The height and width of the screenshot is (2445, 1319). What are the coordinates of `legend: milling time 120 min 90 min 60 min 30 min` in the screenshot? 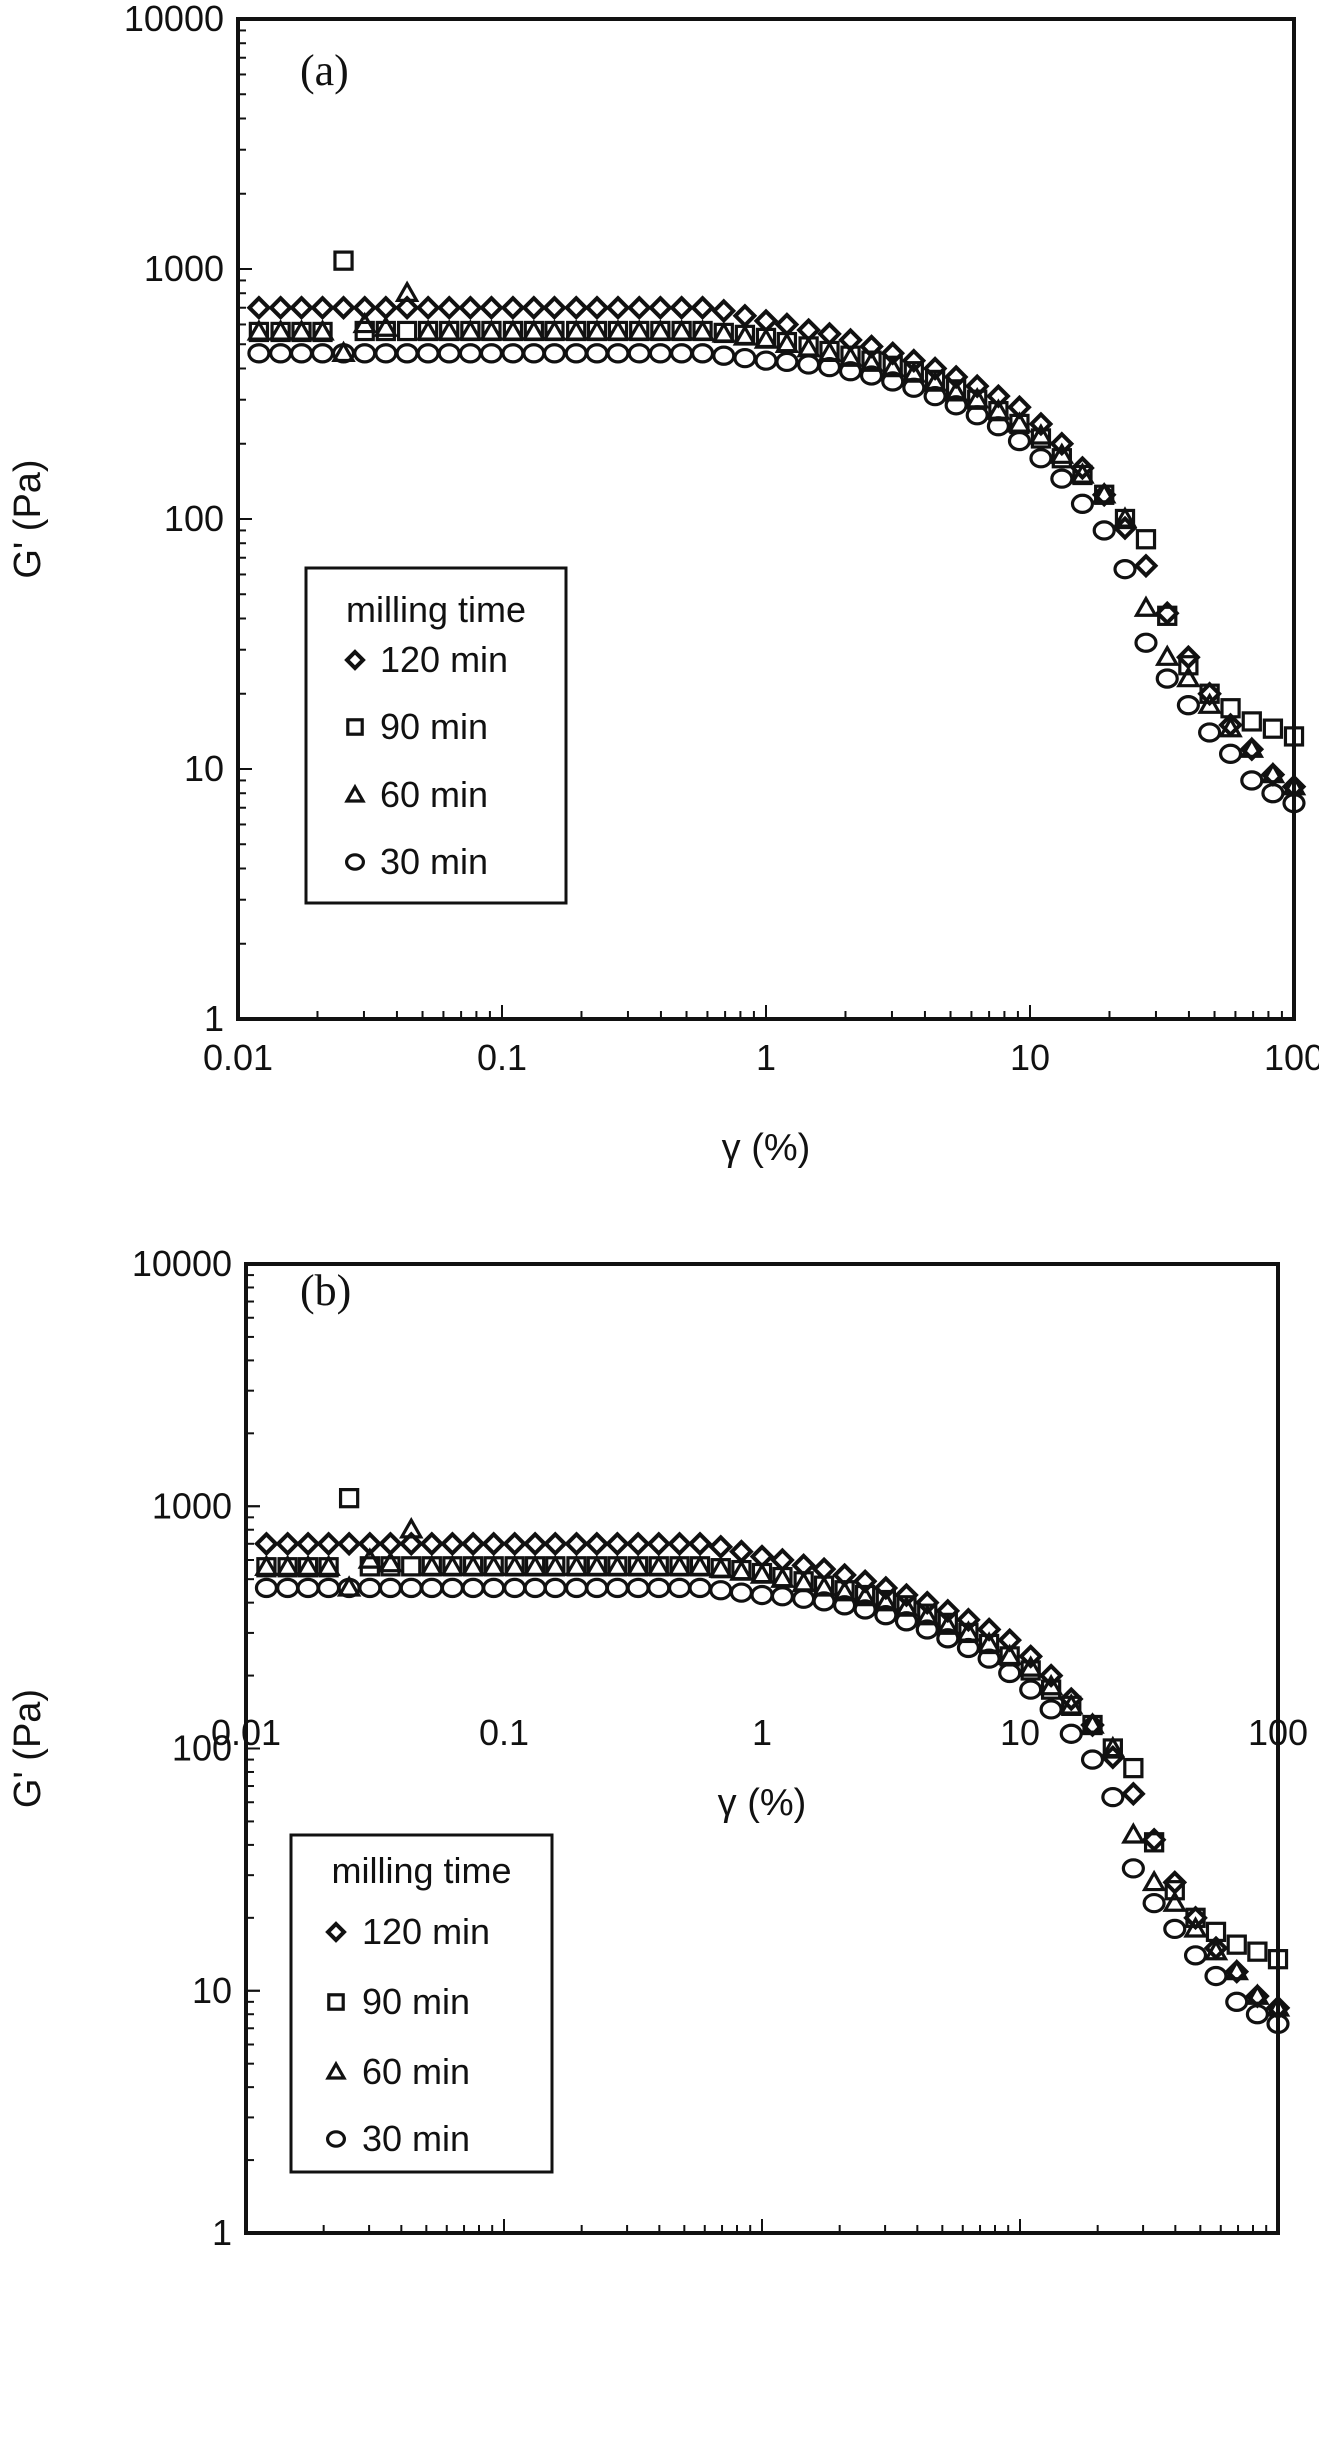 It's located at (436, 735).